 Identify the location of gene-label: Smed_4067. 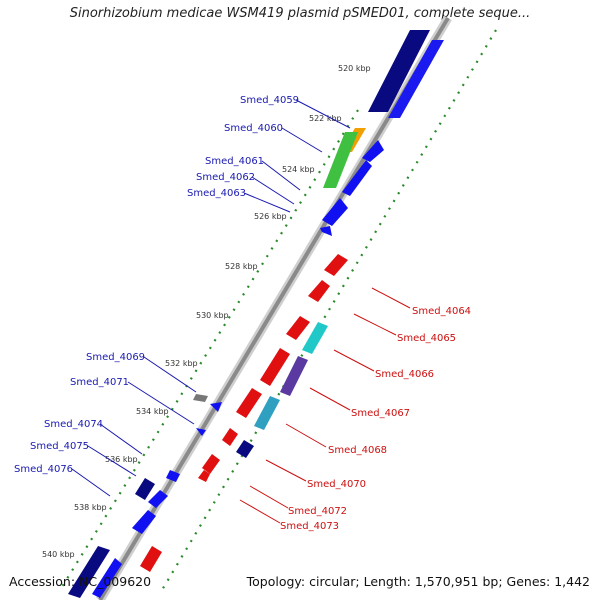
(380, 413).